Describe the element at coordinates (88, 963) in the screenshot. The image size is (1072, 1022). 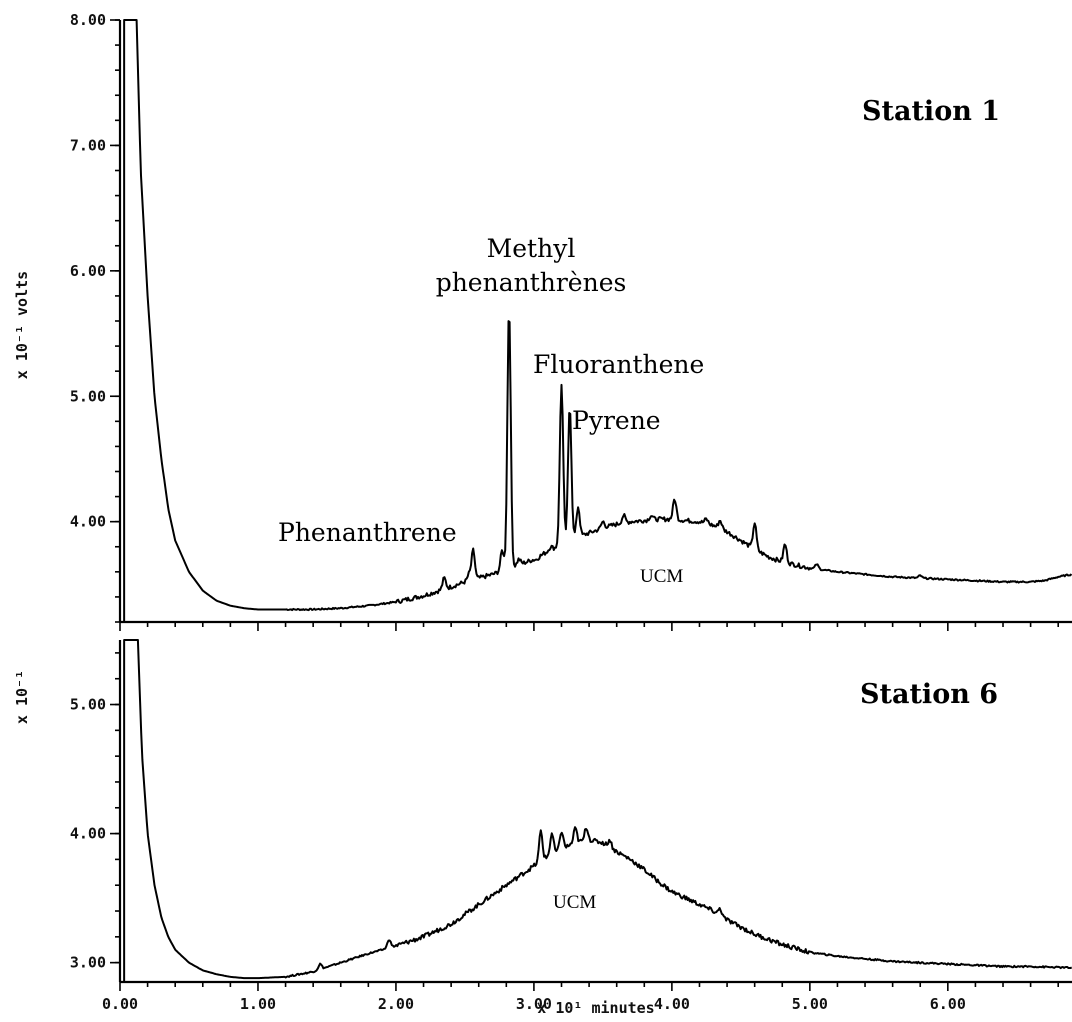
I see `station-6-y-tick-label: 3.00` at that location.